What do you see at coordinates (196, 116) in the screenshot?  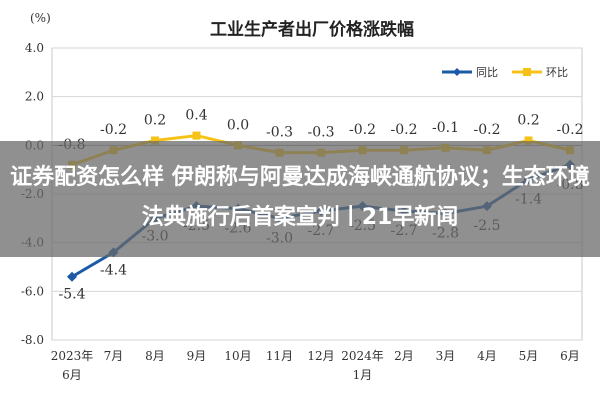 I see `data-label: 0.4` at bounding box center [196, 116].